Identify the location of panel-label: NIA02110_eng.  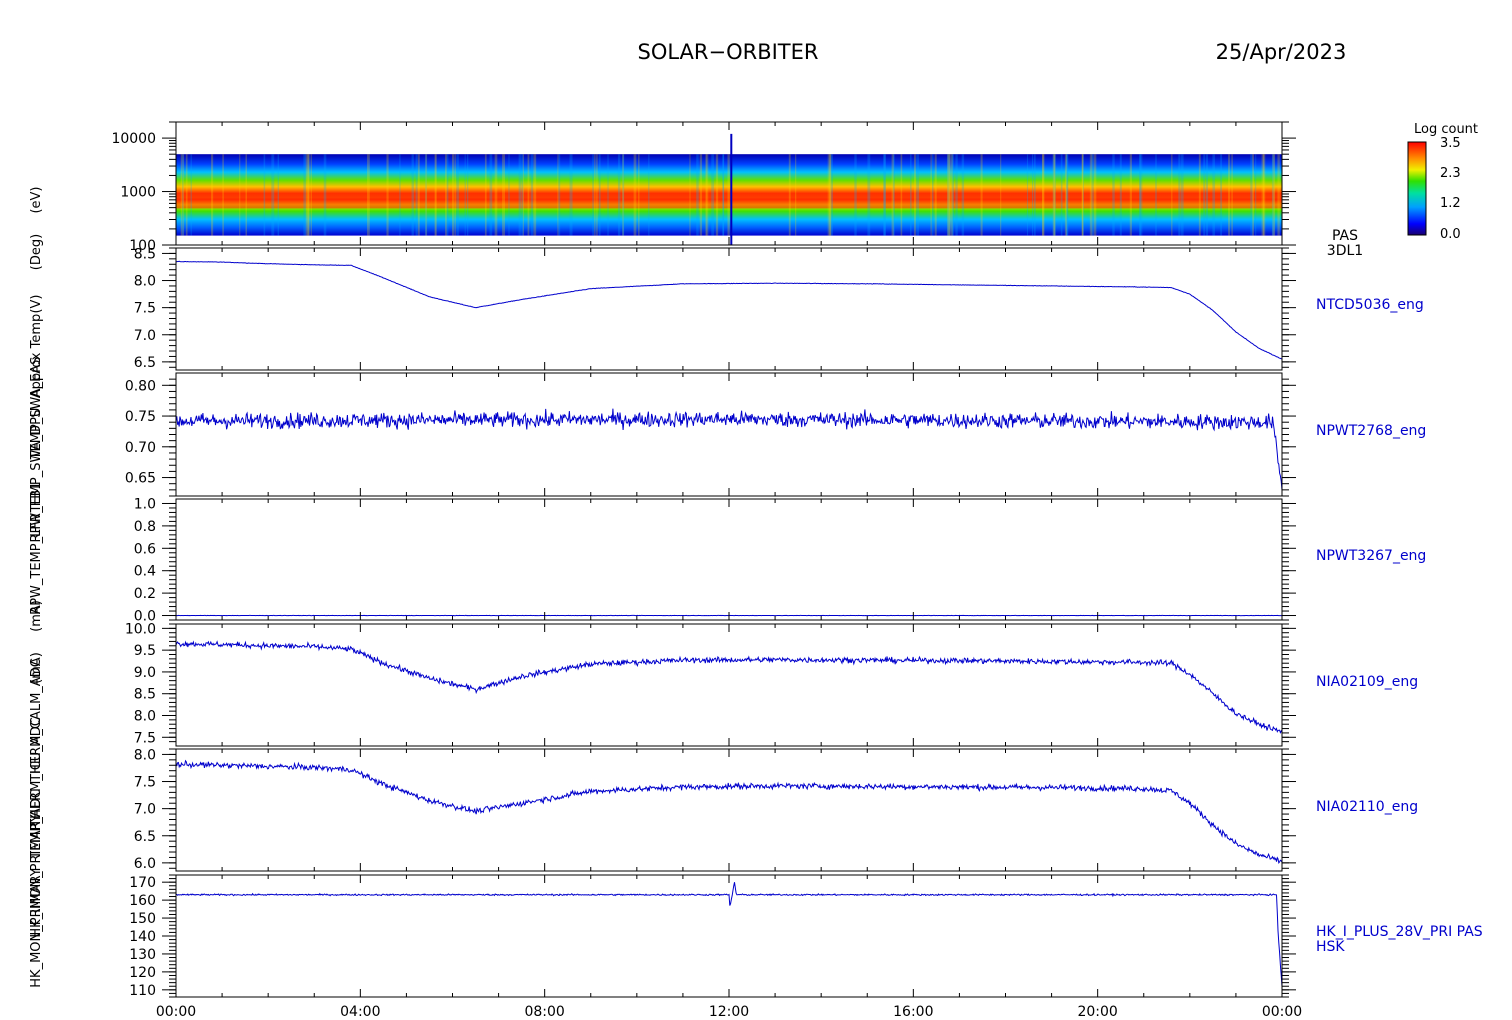
(1367, 807).